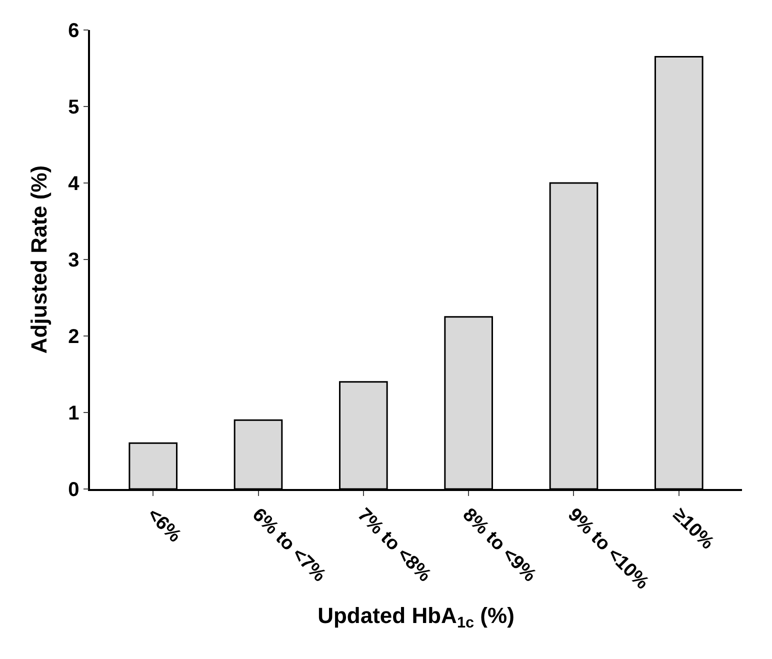  Describe the element at coordinates (74, 107) in the screenshot. I see `y-tick-label: 5` at that location.